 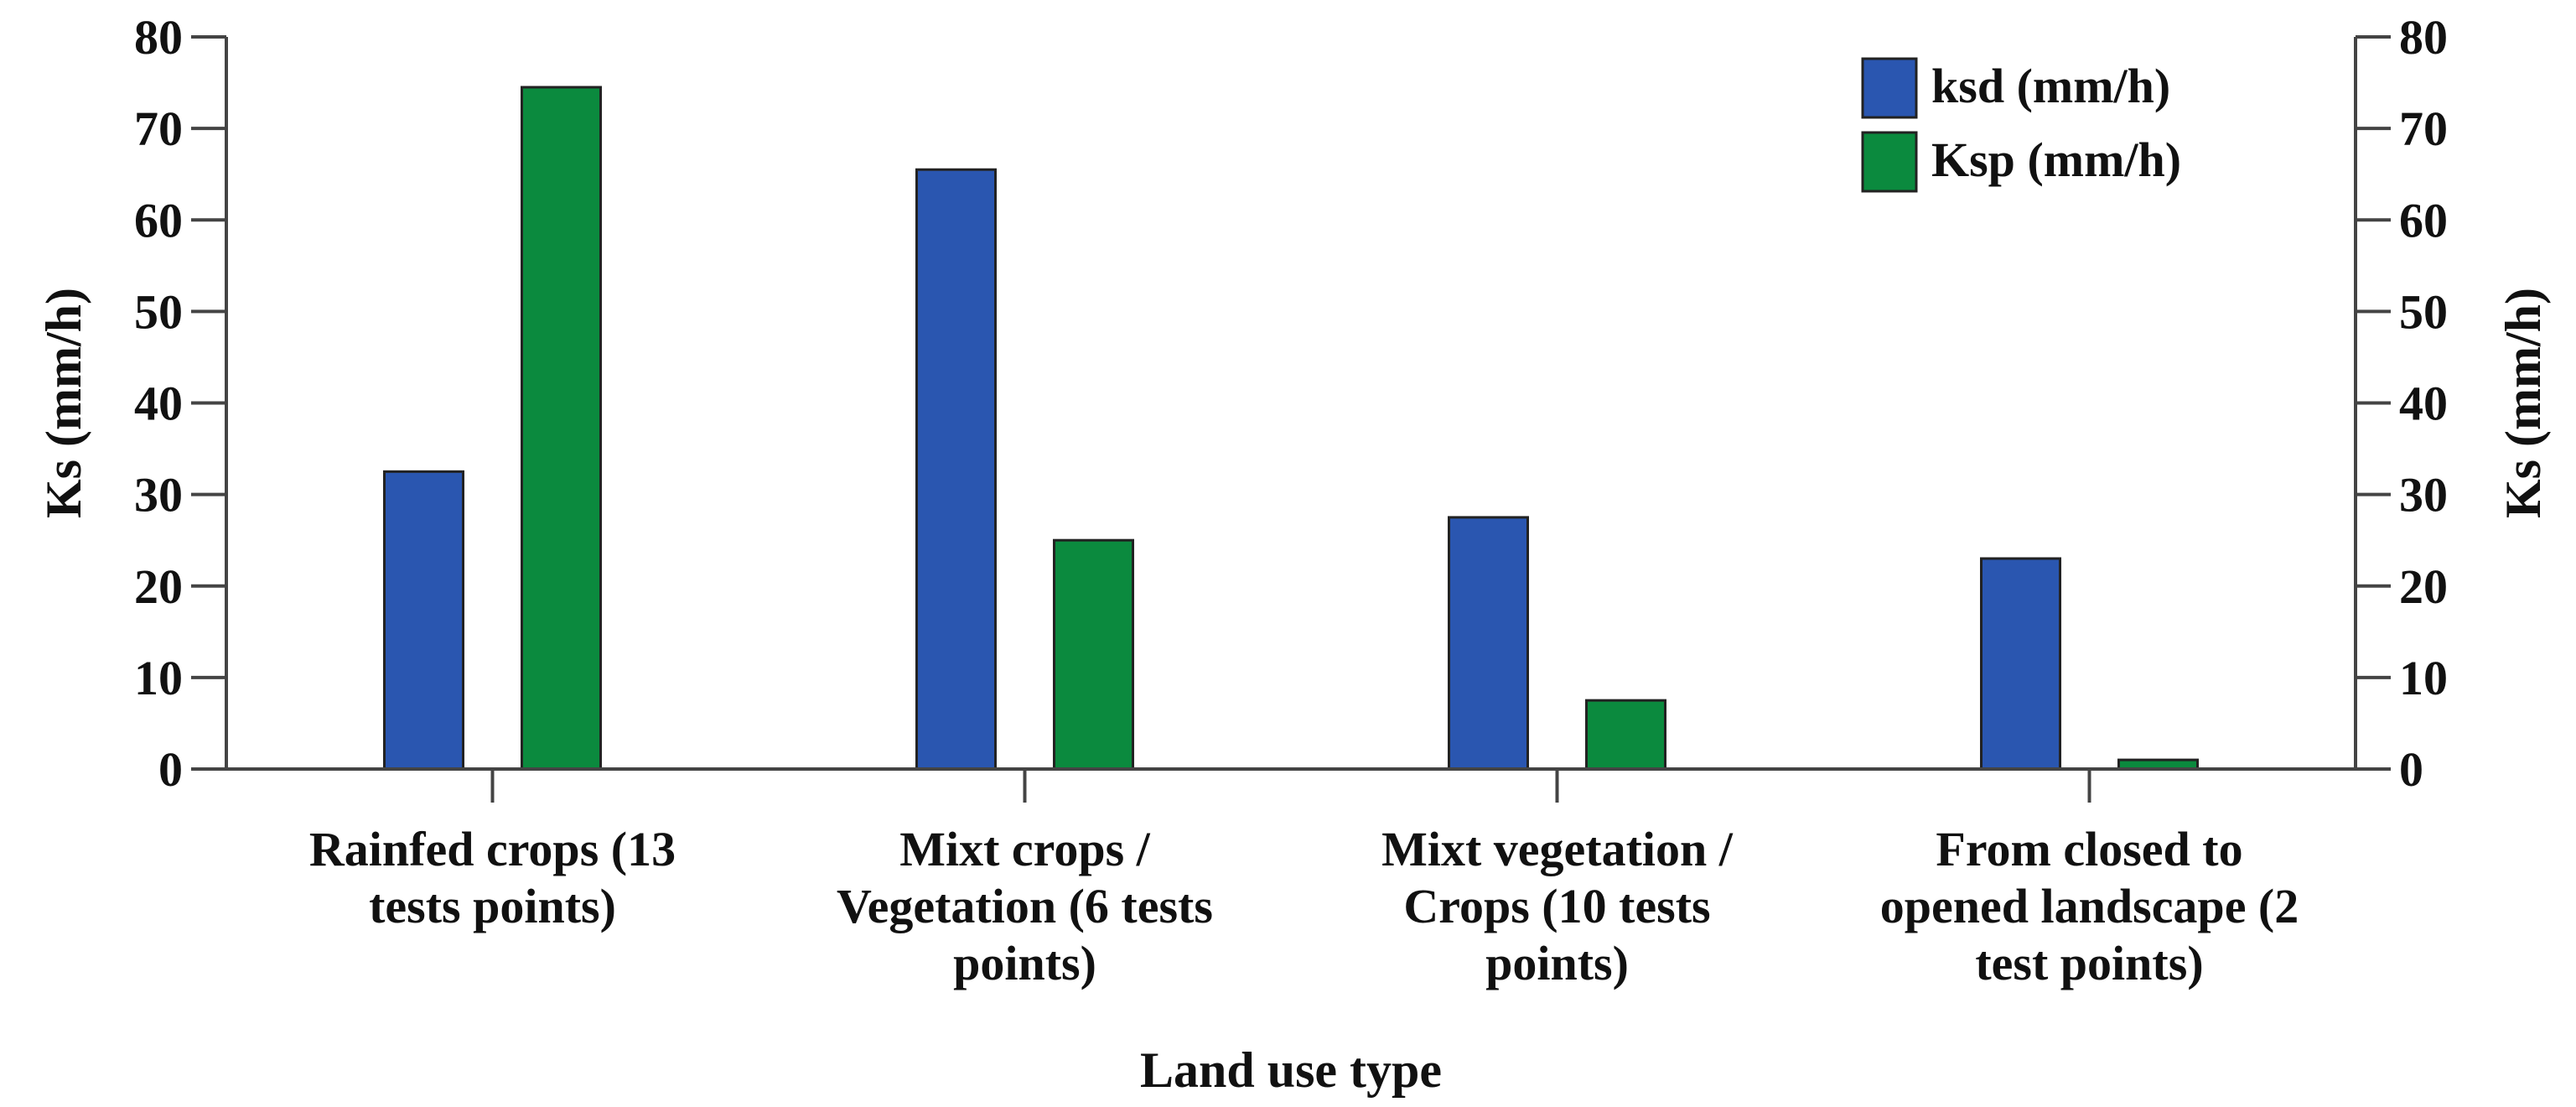 I want to click on y-tick-label-right: 70, so click(x=2423, y=128).